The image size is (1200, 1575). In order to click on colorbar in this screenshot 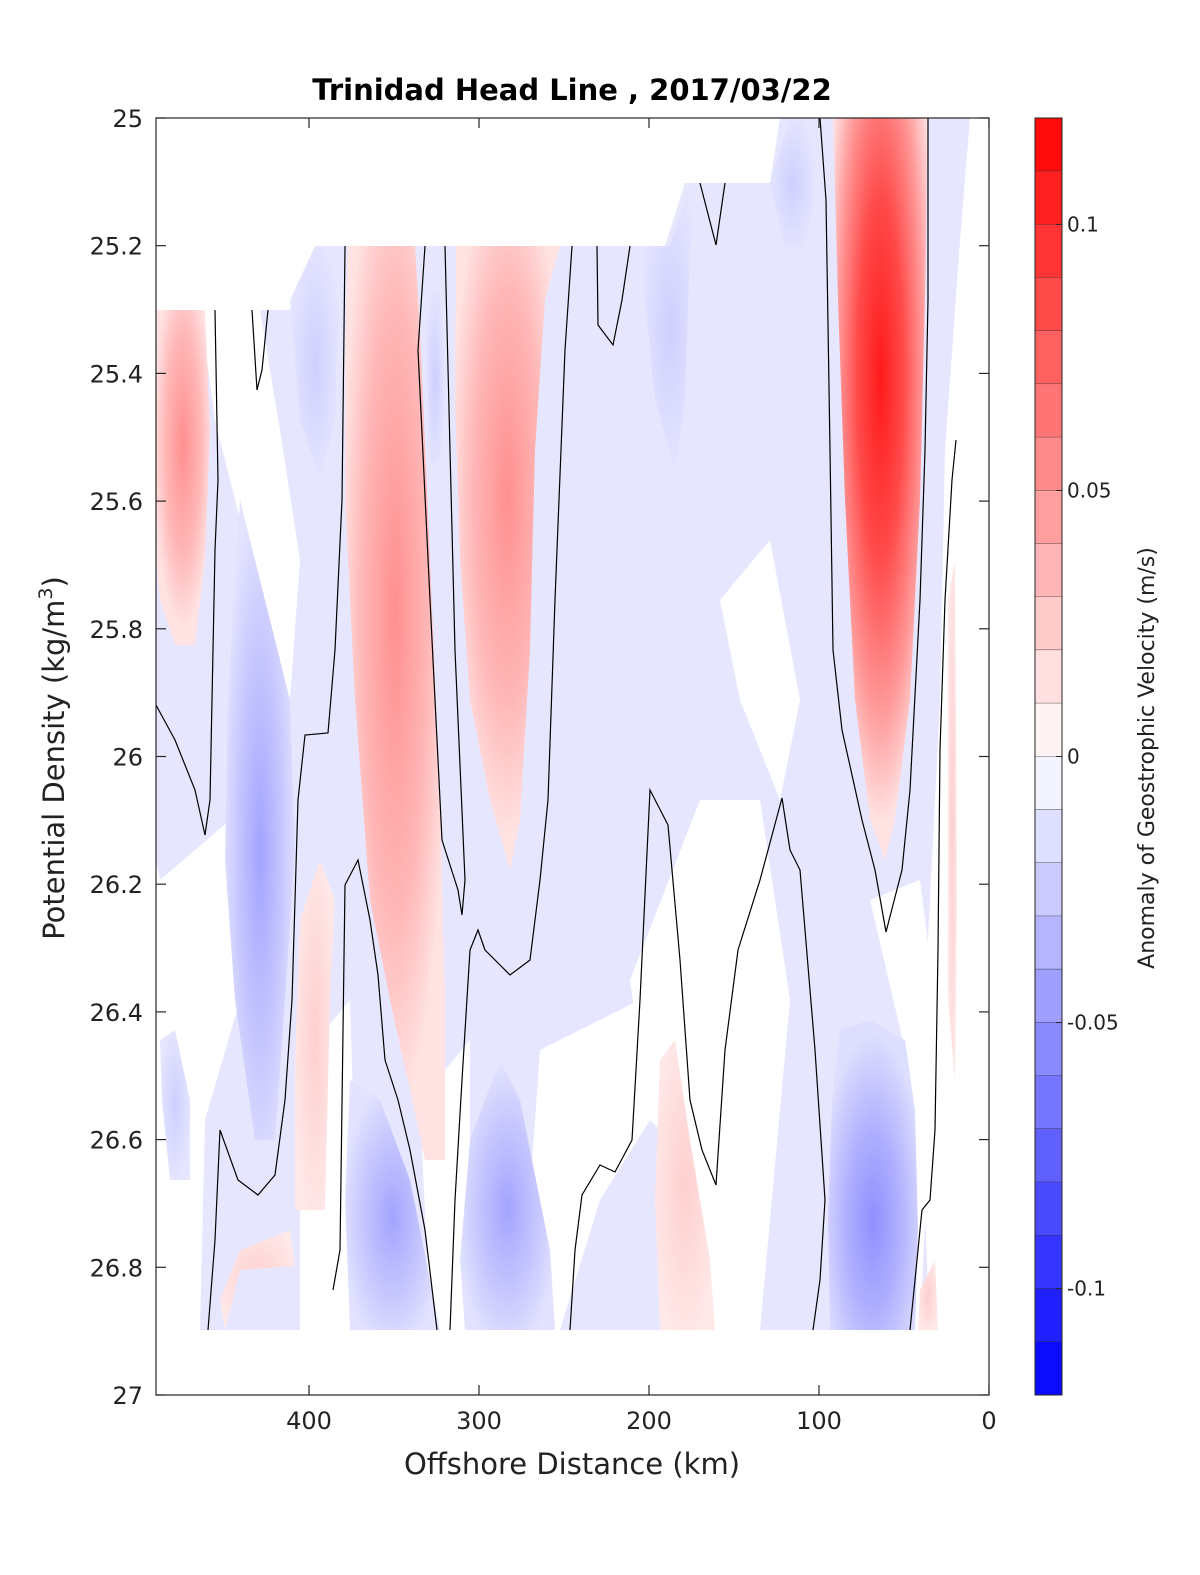, I will do `click(1048, 757)`.